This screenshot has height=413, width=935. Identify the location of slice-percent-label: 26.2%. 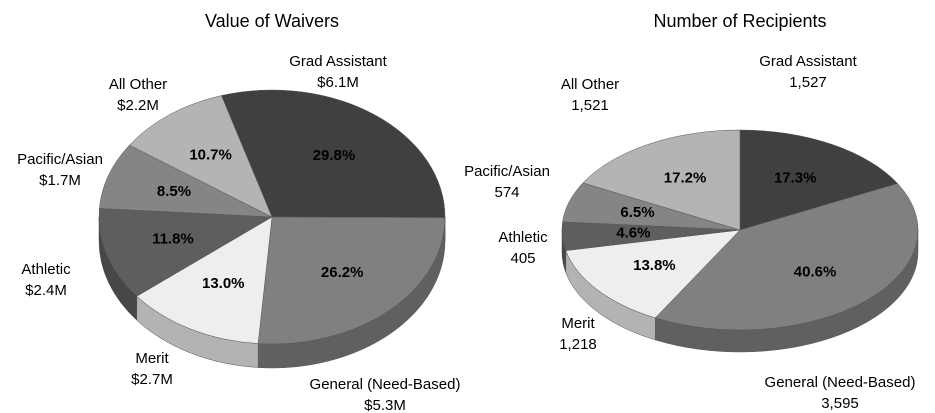
(342, 272).